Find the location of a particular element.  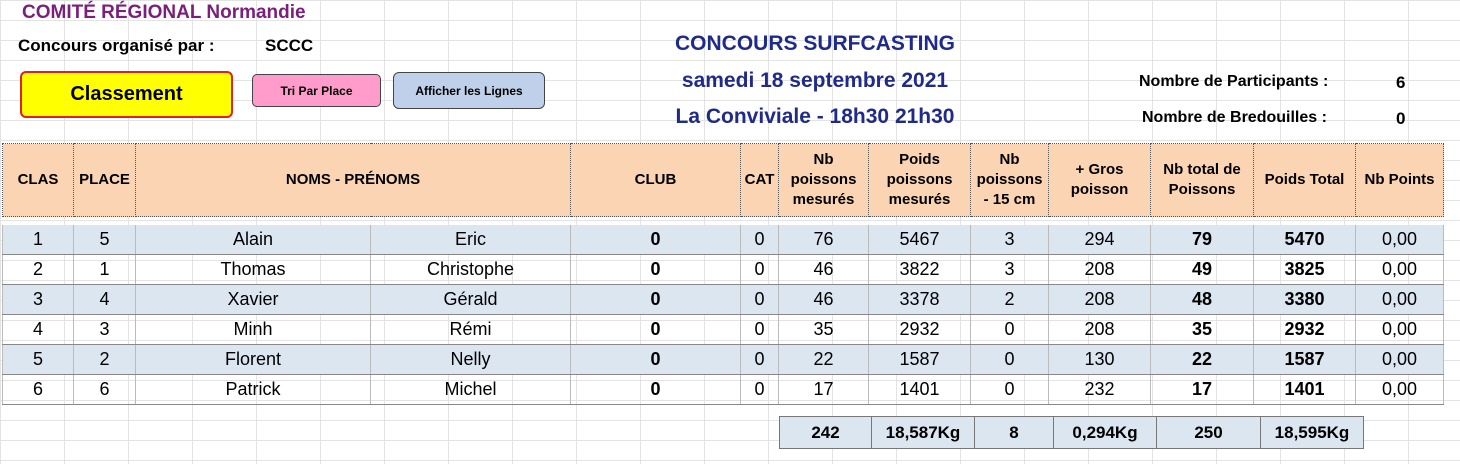

cell-nom: Xavier is located at coordinates (253, 299).